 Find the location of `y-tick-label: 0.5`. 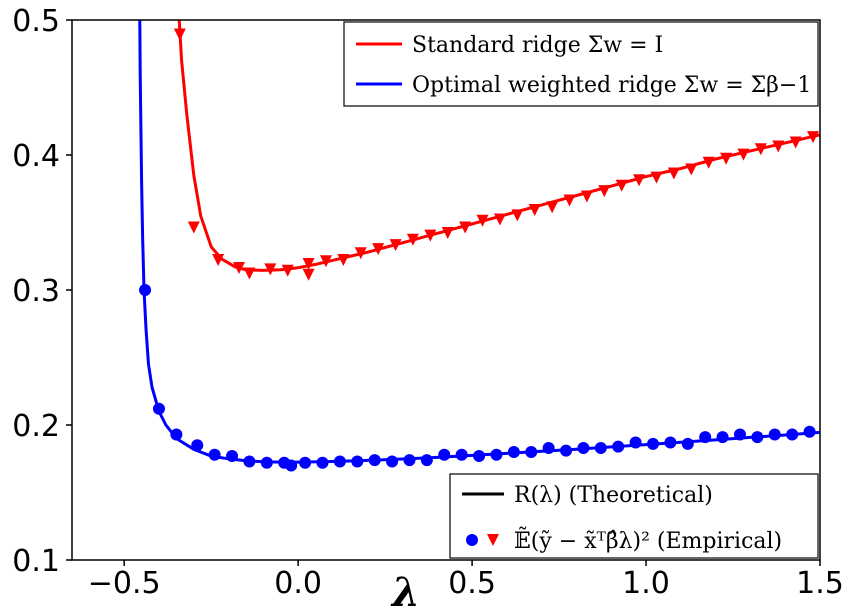

y-tick-label: 0.5 is located at coordinates (36, 21).